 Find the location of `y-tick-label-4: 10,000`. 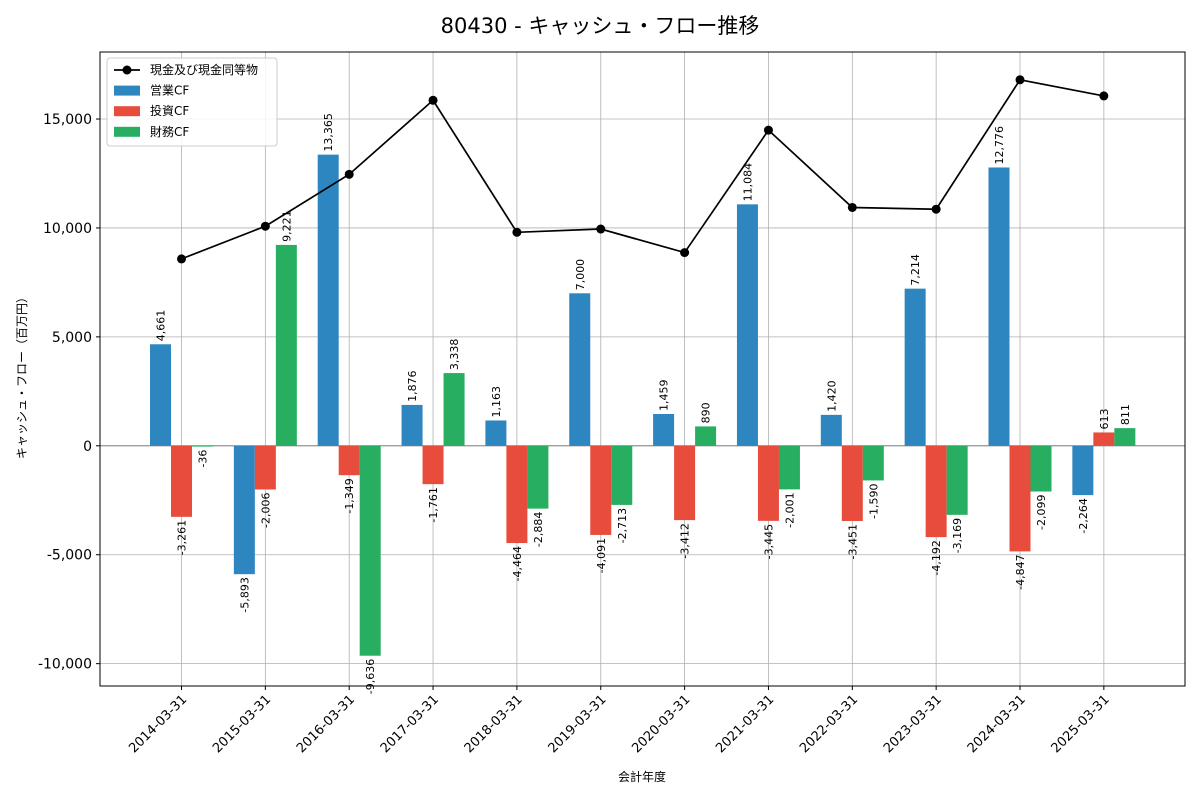

y-tick-label-4: 10,000 is located at coordinates (67, 229).